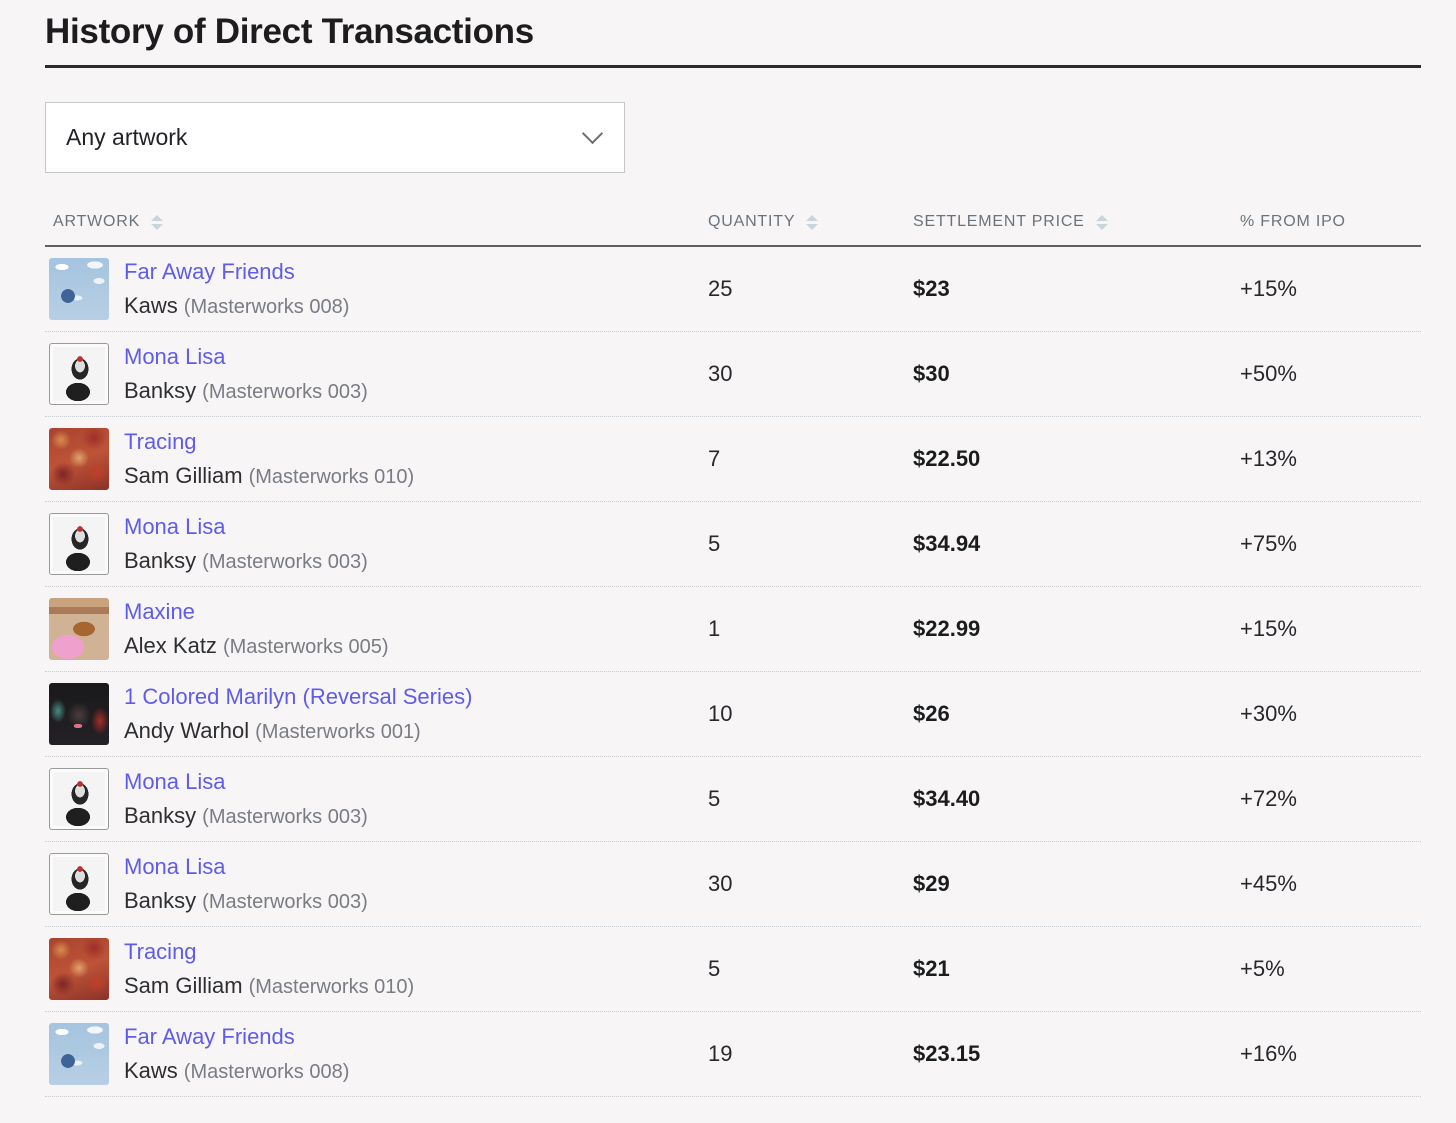 The height and width of the screenshot is (1123, 1456). I want to click on column-header-quantity-label: QUANTITY, so click(752, 221).